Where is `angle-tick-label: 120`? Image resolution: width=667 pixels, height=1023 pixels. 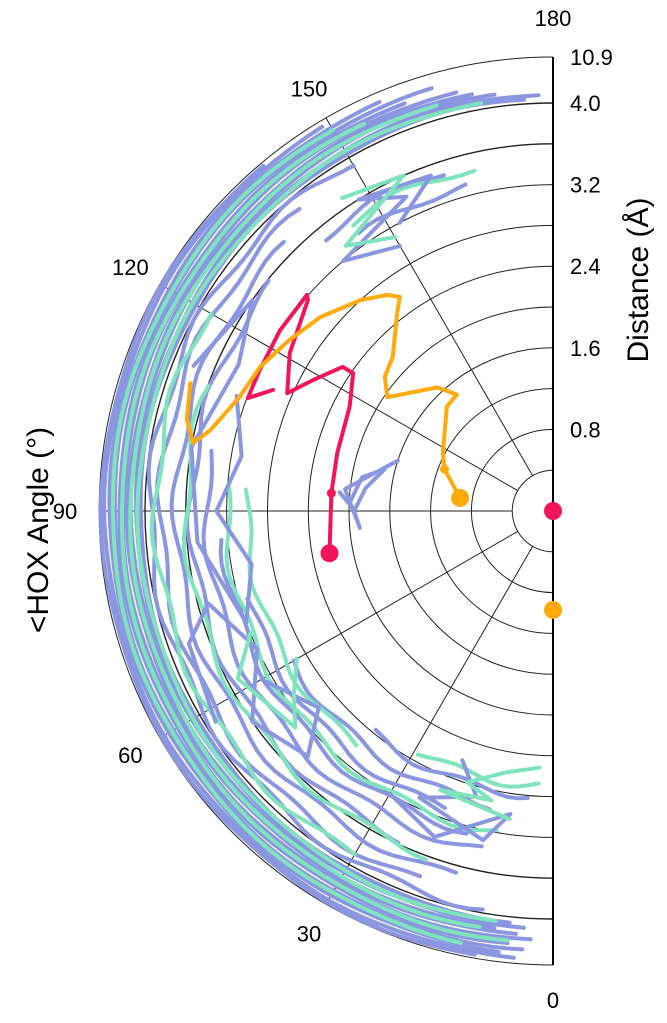
angle-tick-label: 120 is located at coordinates (130, 267).